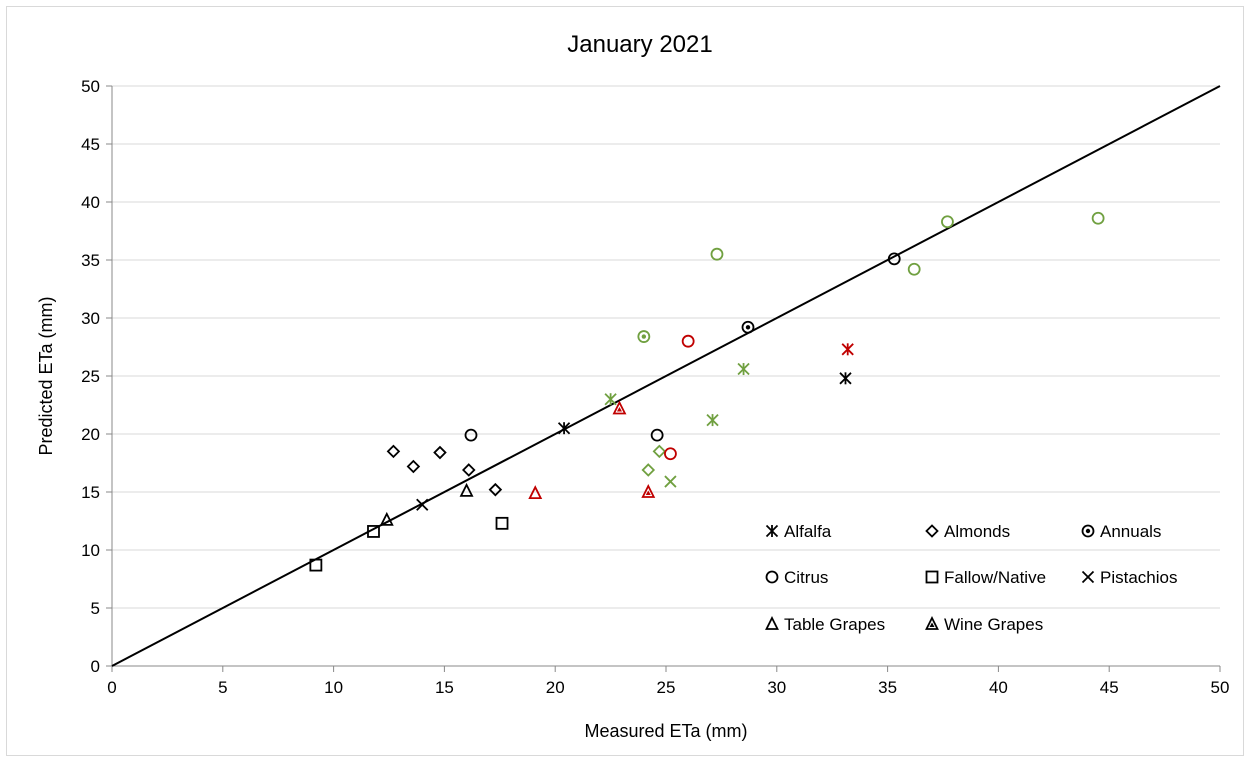 This screenshot has height=762, width=1250. I want to click on y-axis-title: Predicted ETa (mm), so click(46, 375).